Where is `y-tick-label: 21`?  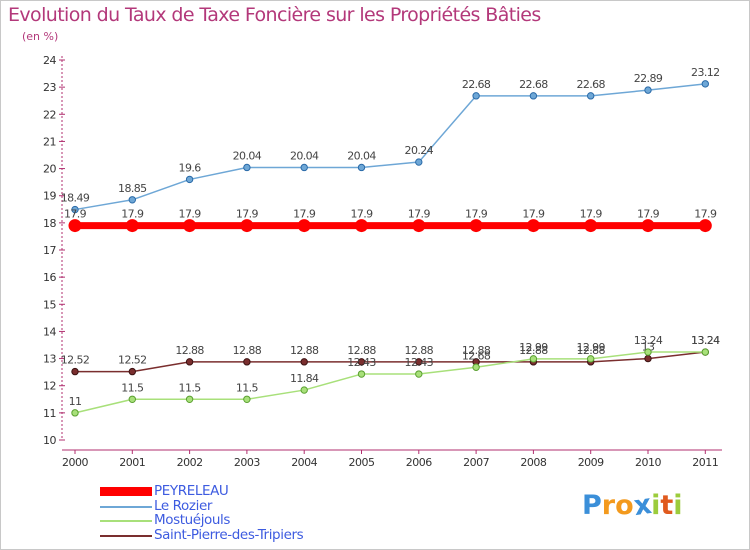
y-tick-label: 21 is located at coordinates (49, 141).